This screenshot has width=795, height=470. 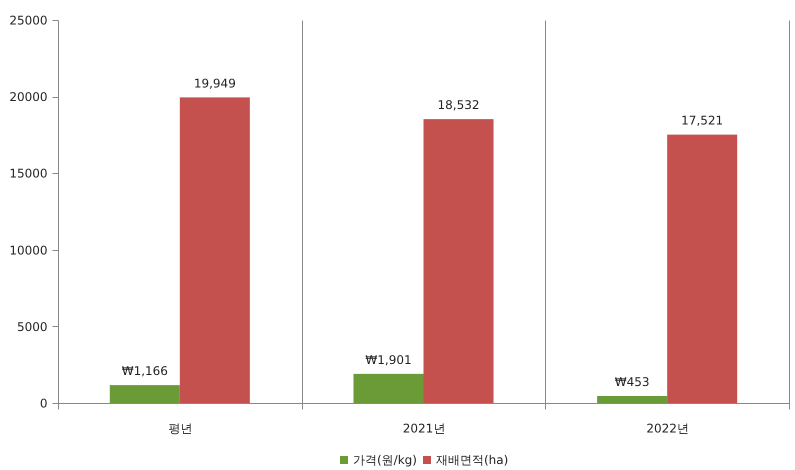 I want to click on data-label: ₩1,166, so click(x=145, y=371).